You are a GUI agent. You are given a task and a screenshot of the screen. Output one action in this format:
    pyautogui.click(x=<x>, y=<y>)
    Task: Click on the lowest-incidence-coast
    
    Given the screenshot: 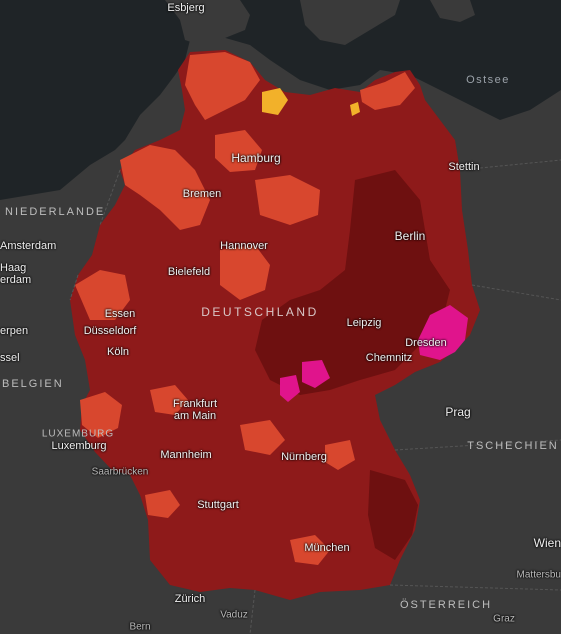 What is the action you would take?
    pyautogui.click(x=355, y=109)
    